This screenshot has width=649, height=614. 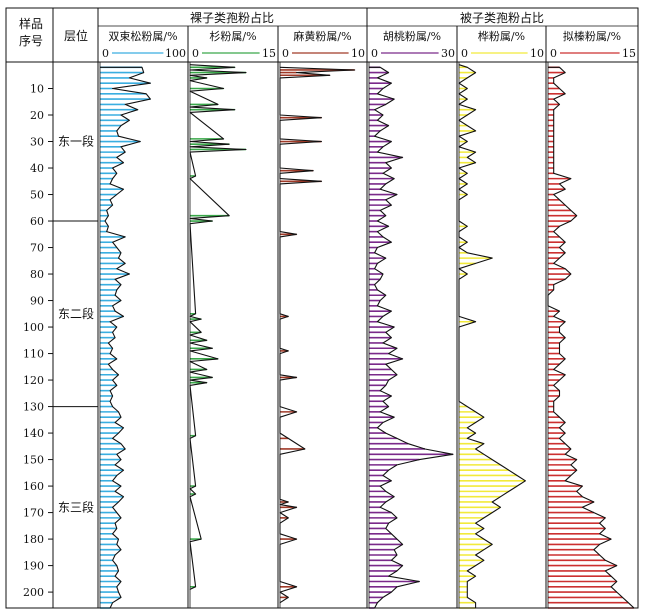 What do you see at coordinates (175, 53) in the screenshot?
I see `scale-max-label: 100` at bounding box center [175, 53].